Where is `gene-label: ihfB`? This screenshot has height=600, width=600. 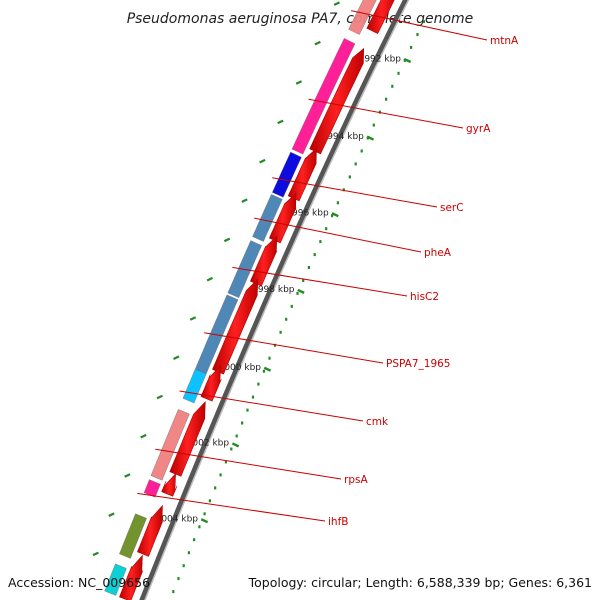
gene-label: ihfB is located at coordinates (338, 522).